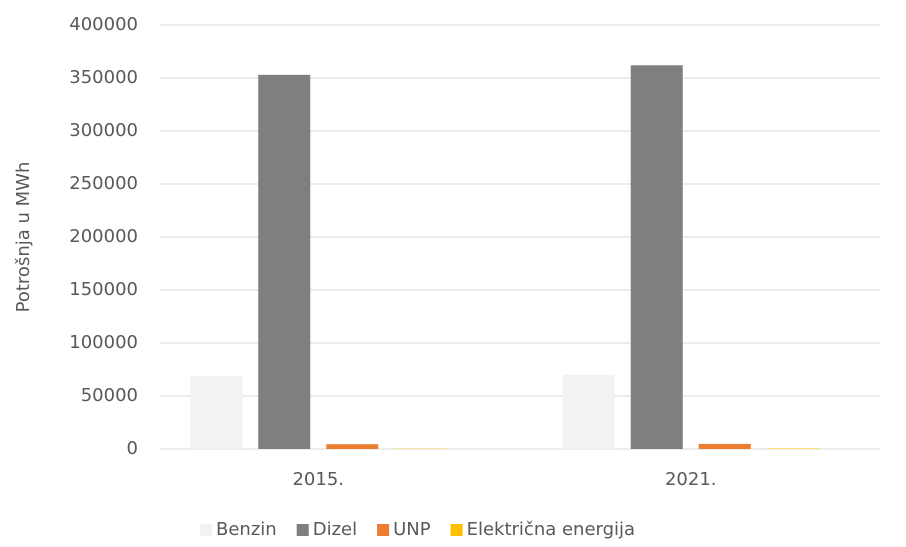  Describe the element at coordinates (103, 183) in the screenshot. I see `y-tick-label: 250000` at that location.